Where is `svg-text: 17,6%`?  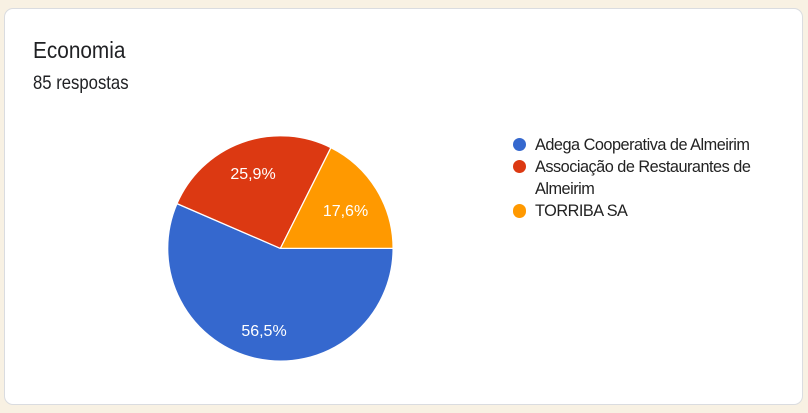 svg-text: 17,6% is located at coordinates (345, 211).